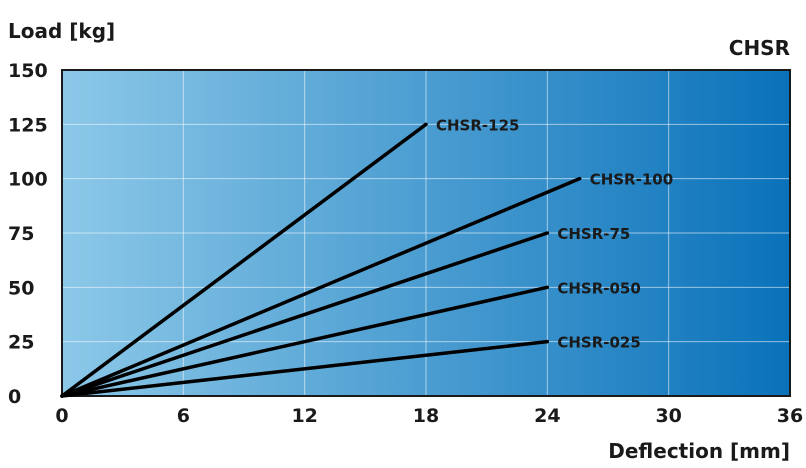 This screenshot has width=806, height=468. I want to click on x-tick-label: 0, so click(61, 416).